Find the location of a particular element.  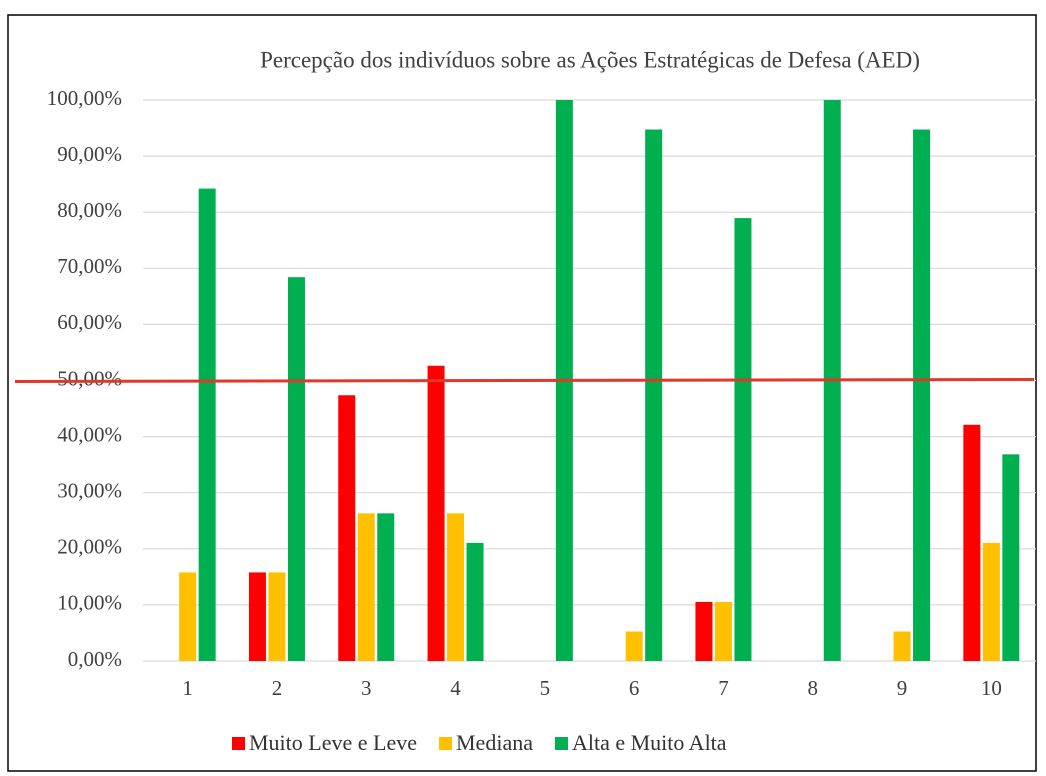

y-tick-label: 100,00% is located at coordinates (84, 98).